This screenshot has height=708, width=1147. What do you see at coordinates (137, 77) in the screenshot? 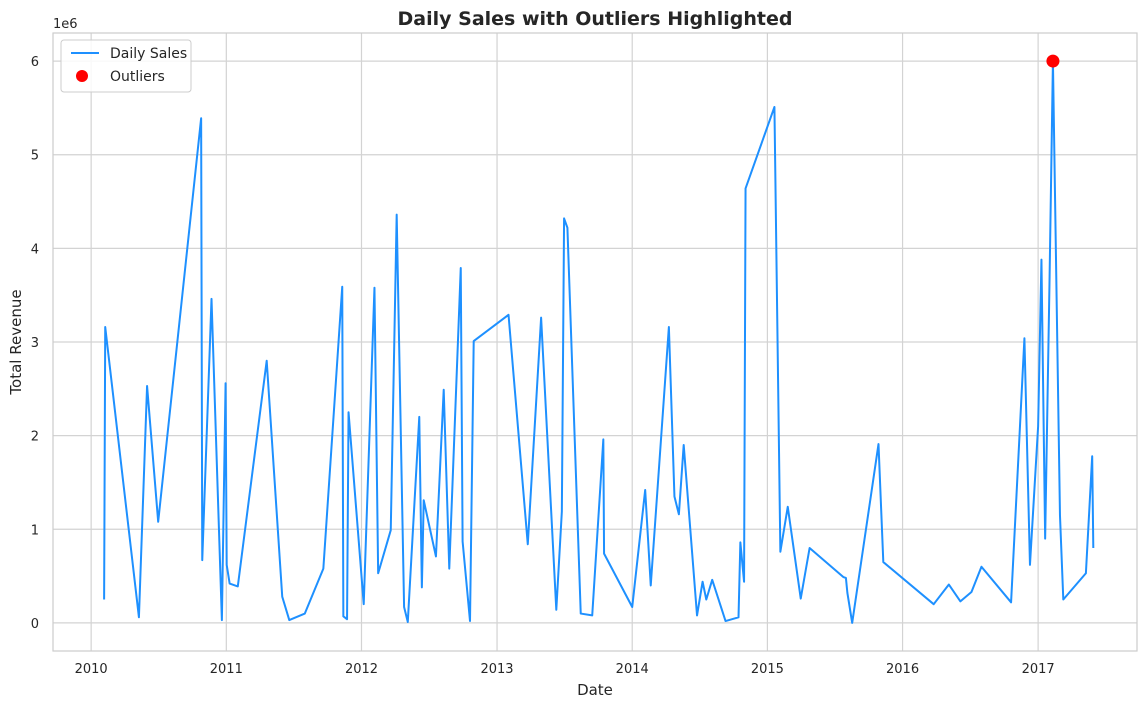
I see `legend-entry-outliers: Outliers` at bounding box center [137, 77].